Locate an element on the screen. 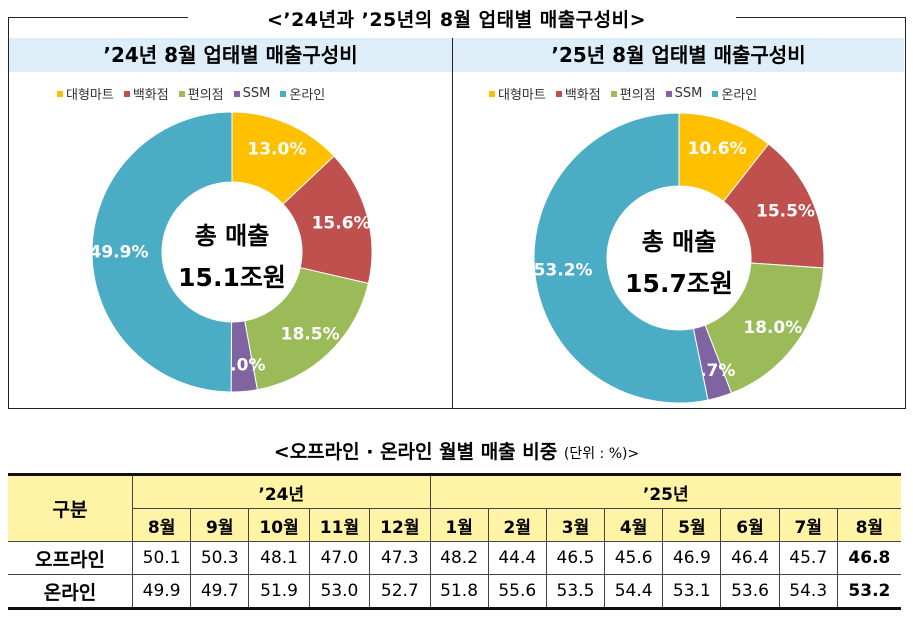 This screenshot has height=623, width=913. table-cell: 47.0 is located at coordinates (339, 558).